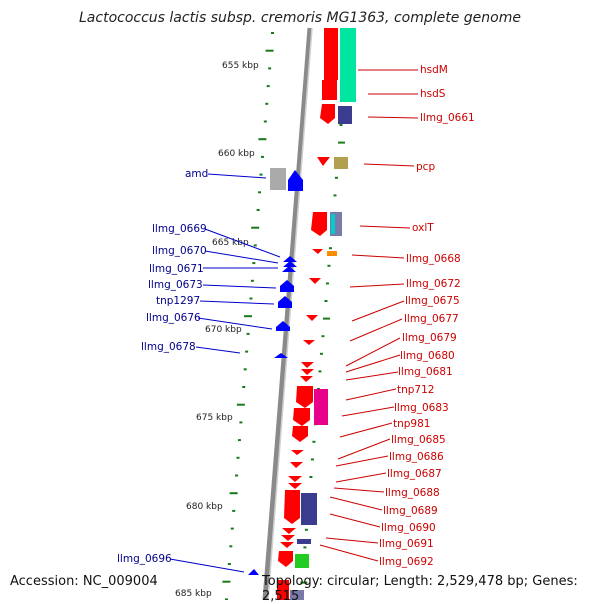  Describe the element at coordinates (179, 251) in the screenshot. I see `label-llmg-0670: llmg_0670` at that location.